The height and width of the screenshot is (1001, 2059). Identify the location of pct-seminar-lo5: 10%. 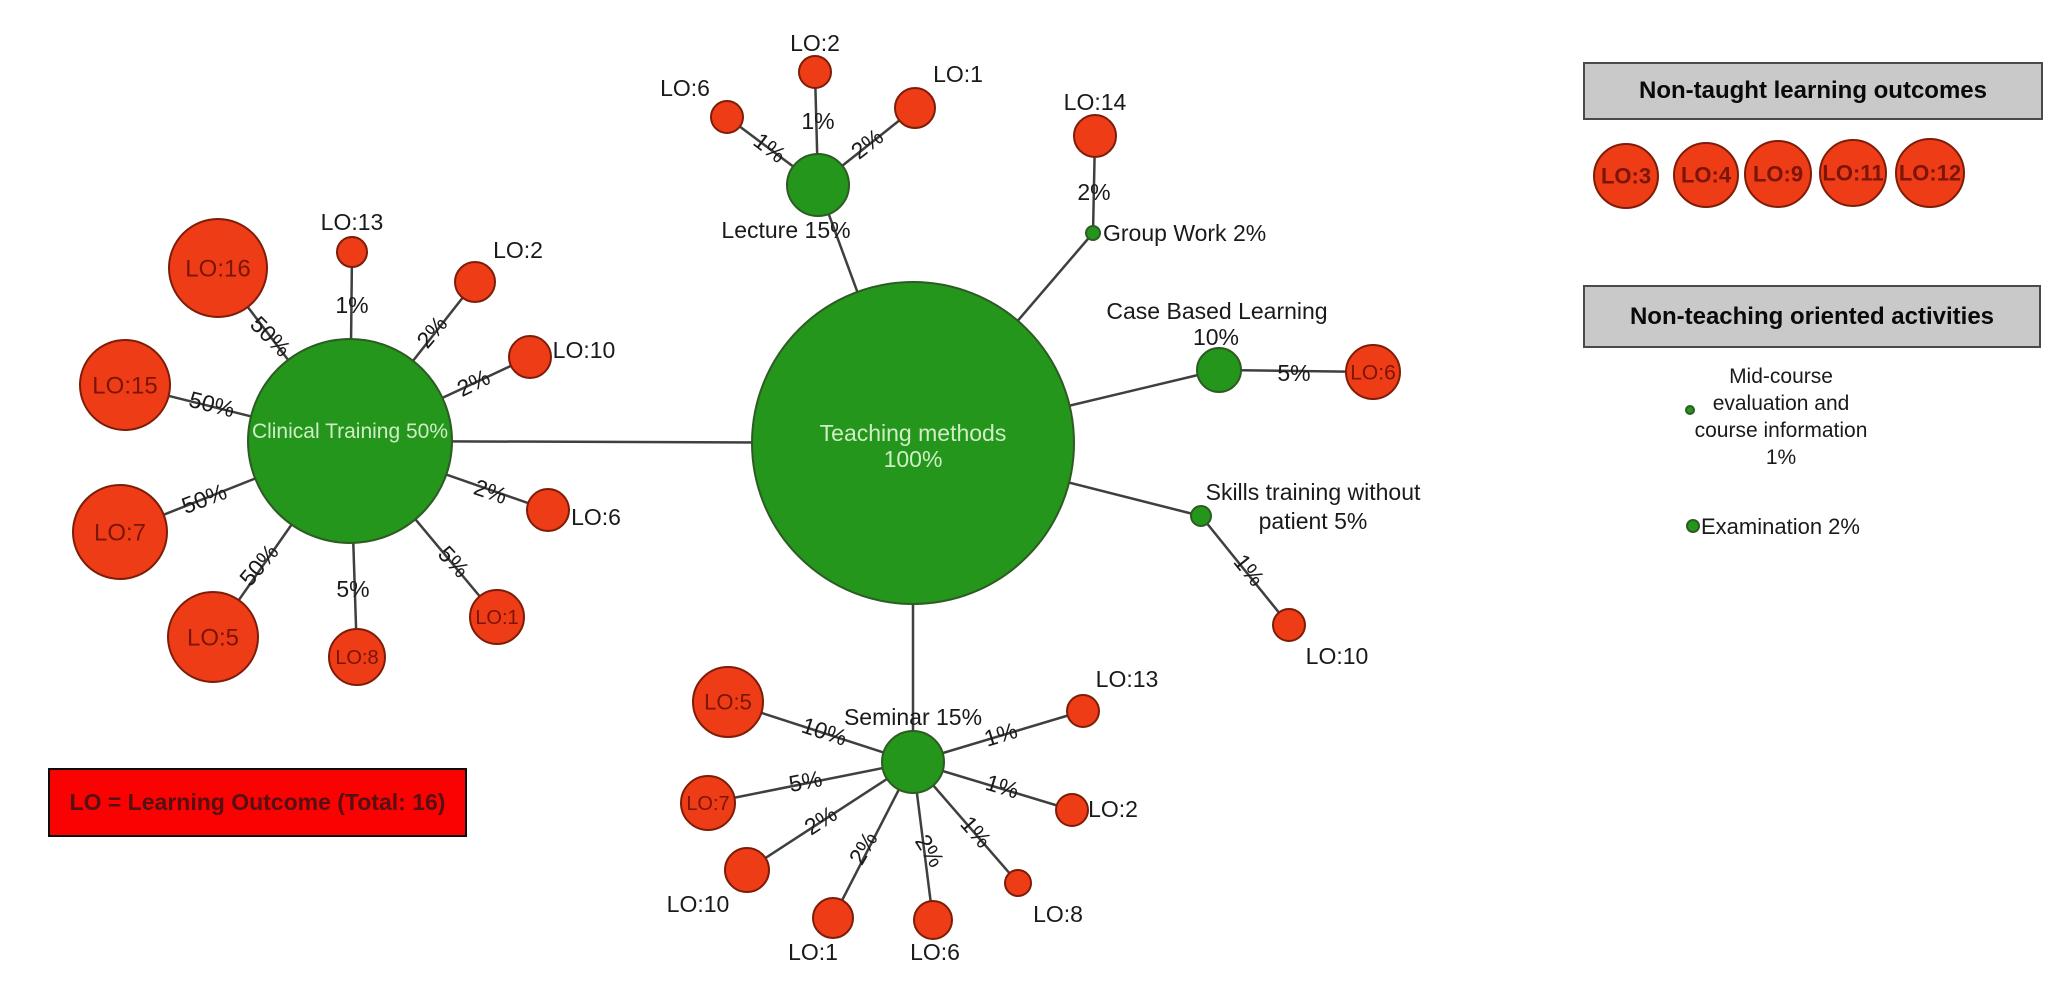
(825, 731).